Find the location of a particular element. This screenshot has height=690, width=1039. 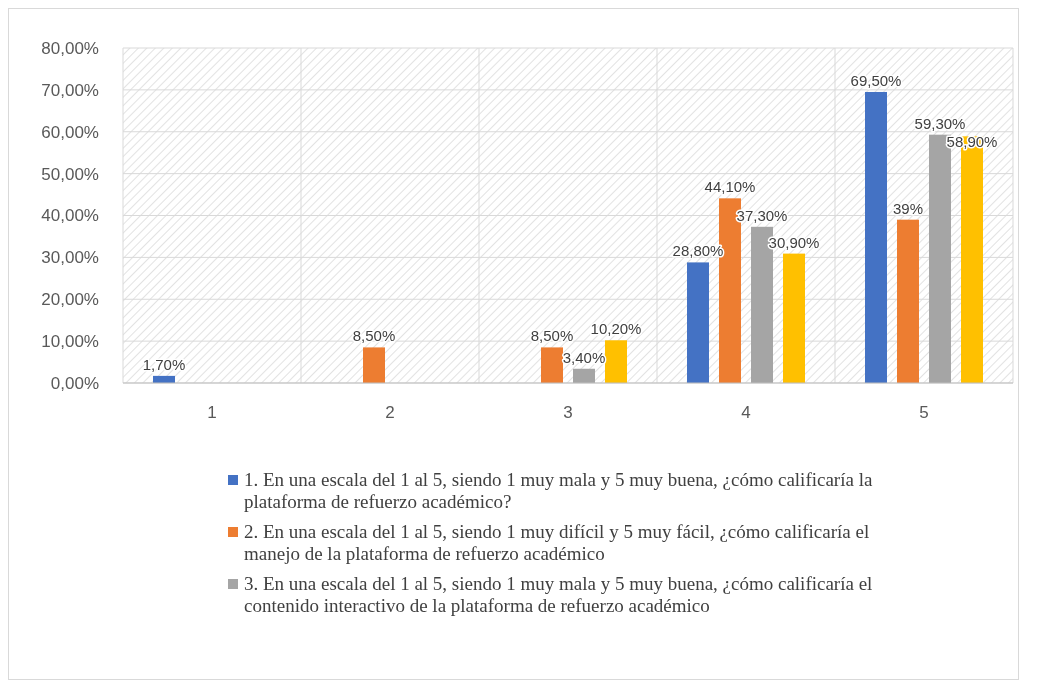

x-tick-label: 3 is located at coordinates (568, 412).